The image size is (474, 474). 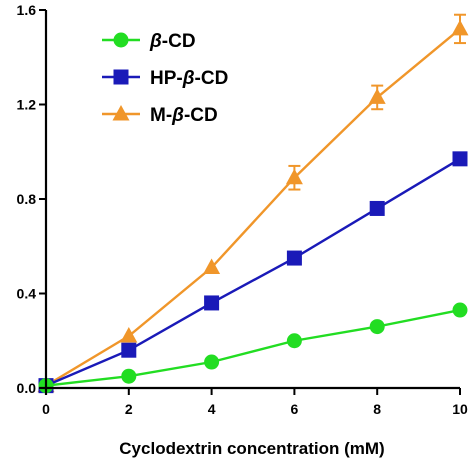 What do you see at coordinates (27, 105) in the screenshot?
I see `y-tick-label: 1.2` at bounding box center [27, 105].